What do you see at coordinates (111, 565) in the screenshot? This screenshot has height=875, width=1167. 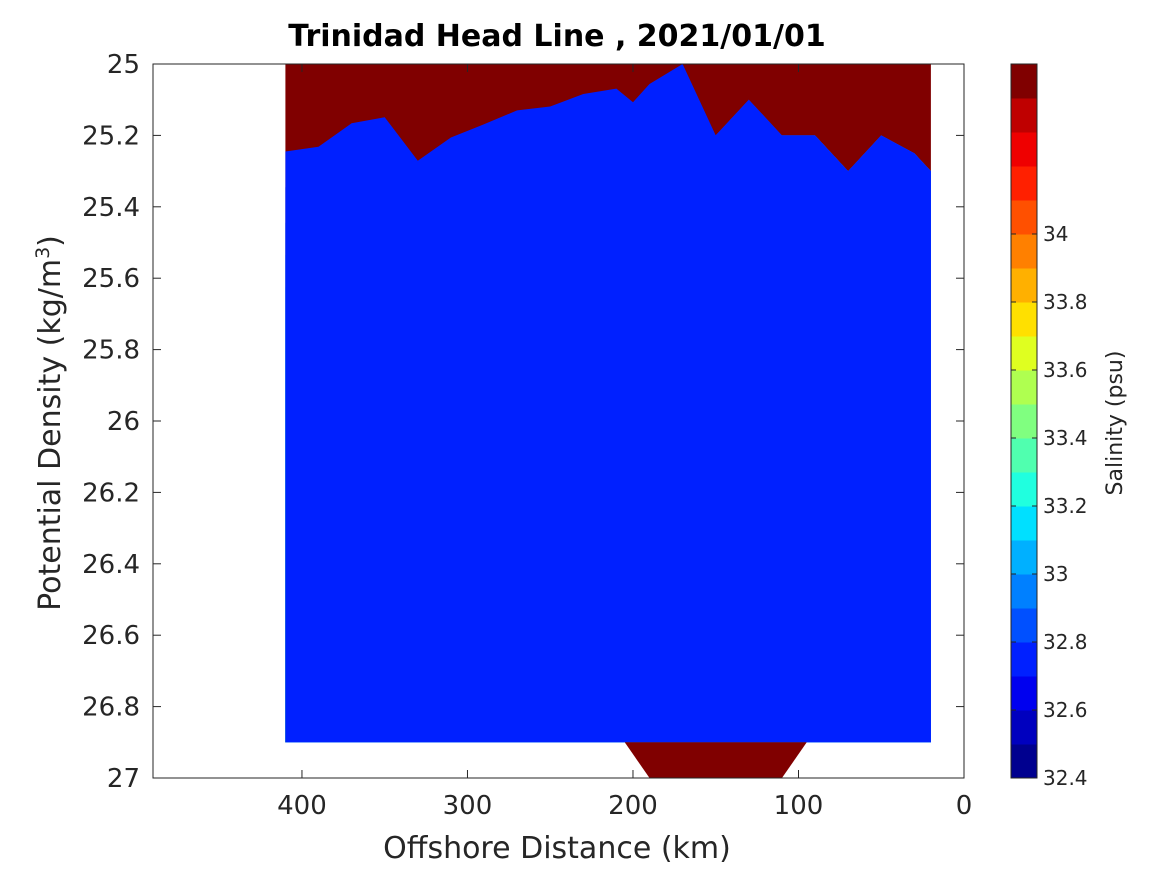 I see `y-tick-label: 26.4` at bounding box center [111, 565].